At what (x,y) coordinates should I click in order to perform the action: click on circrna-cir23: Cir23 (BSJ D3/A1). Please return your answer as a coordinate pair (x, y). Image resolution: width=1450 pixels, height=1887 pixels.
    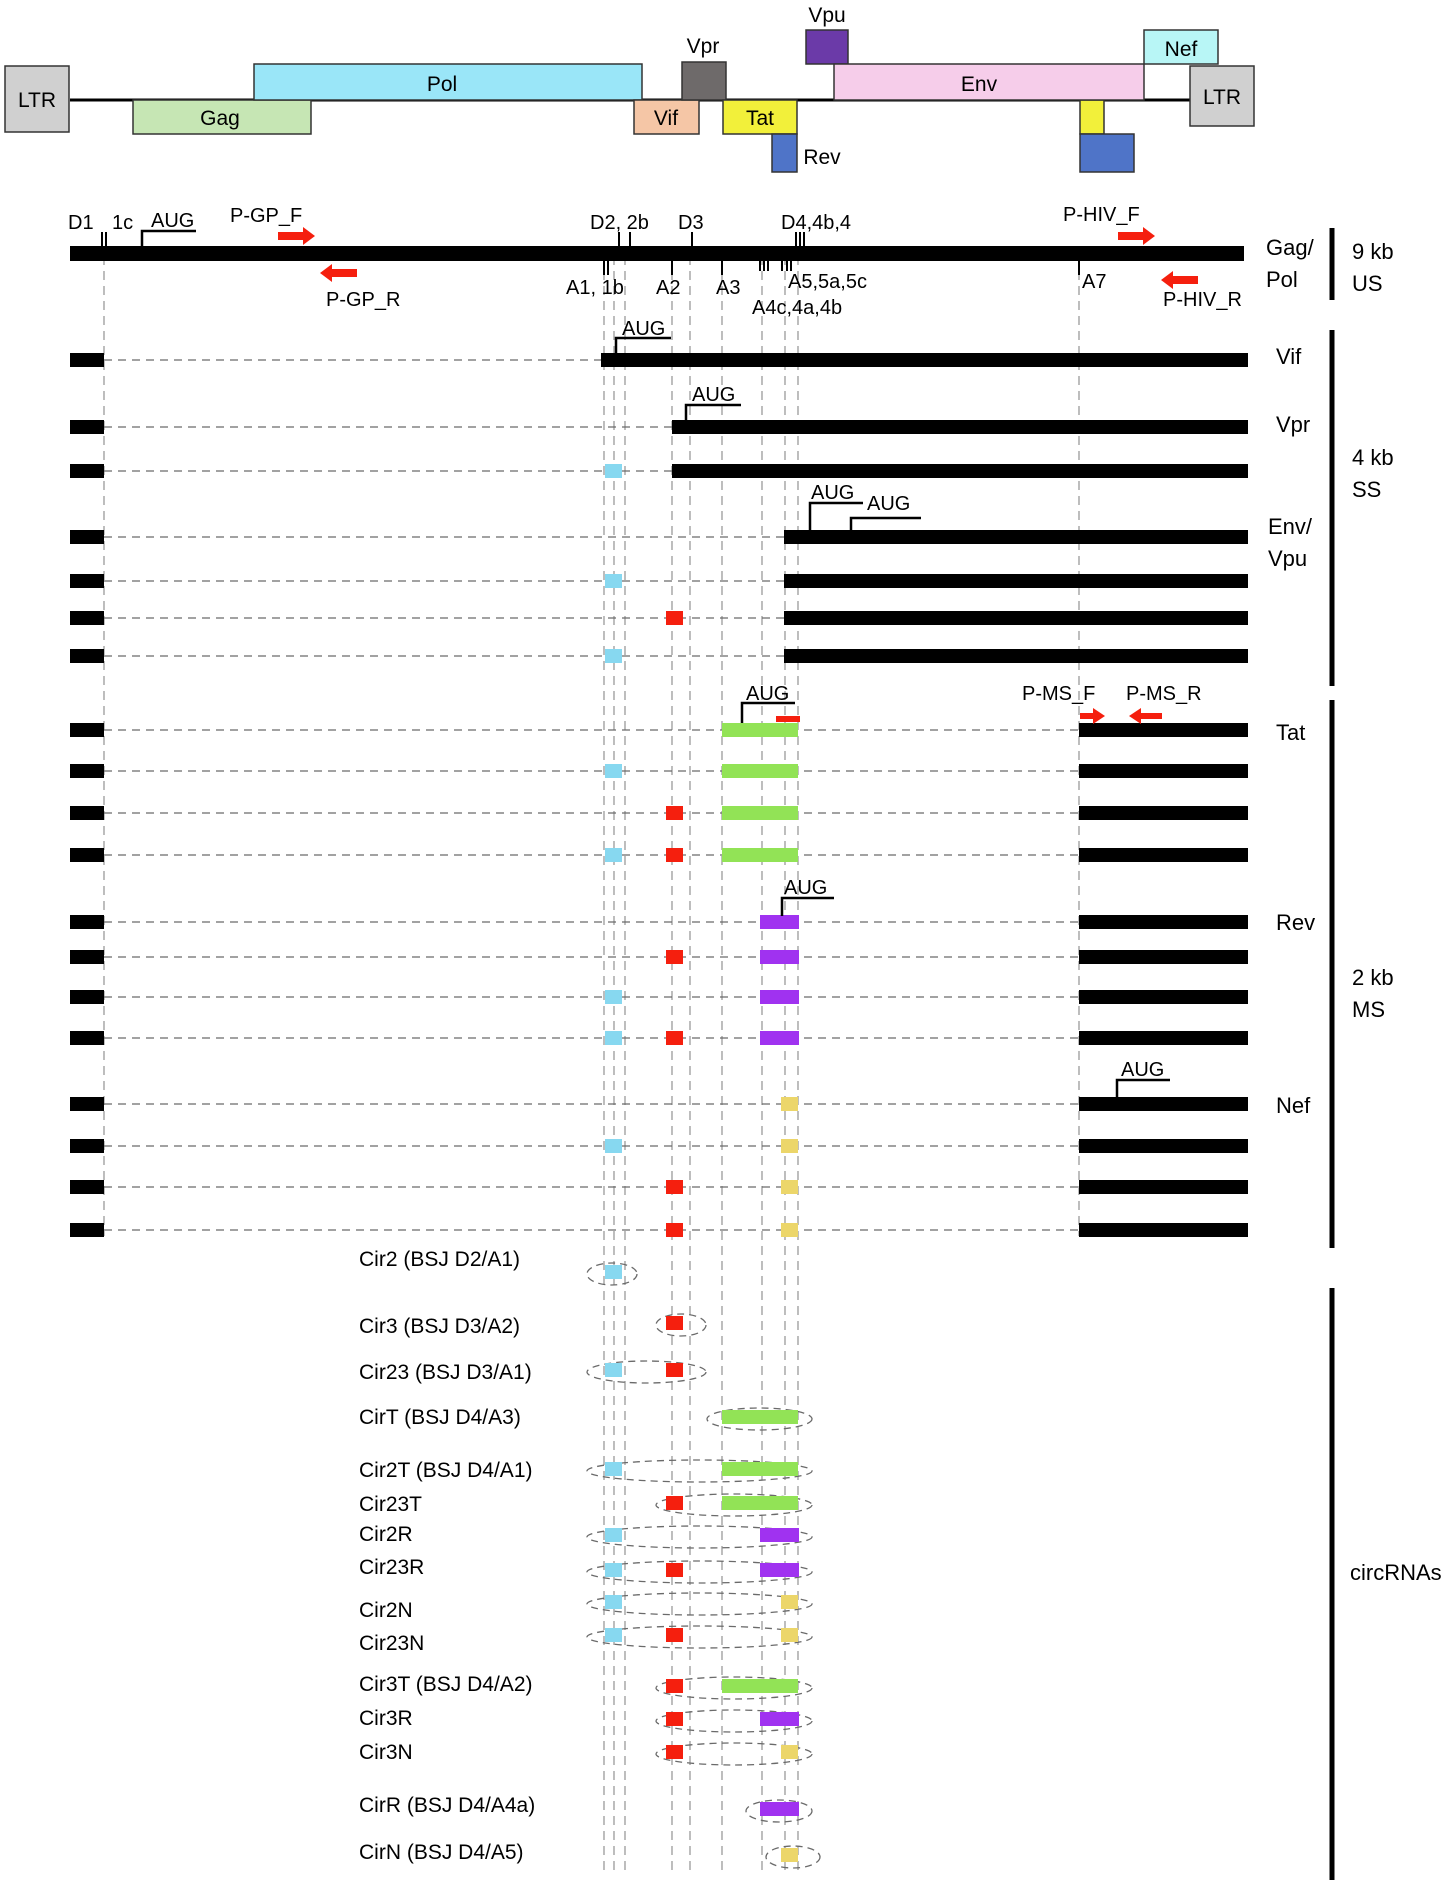
    Looking at the image, I should click on (533, 1372).